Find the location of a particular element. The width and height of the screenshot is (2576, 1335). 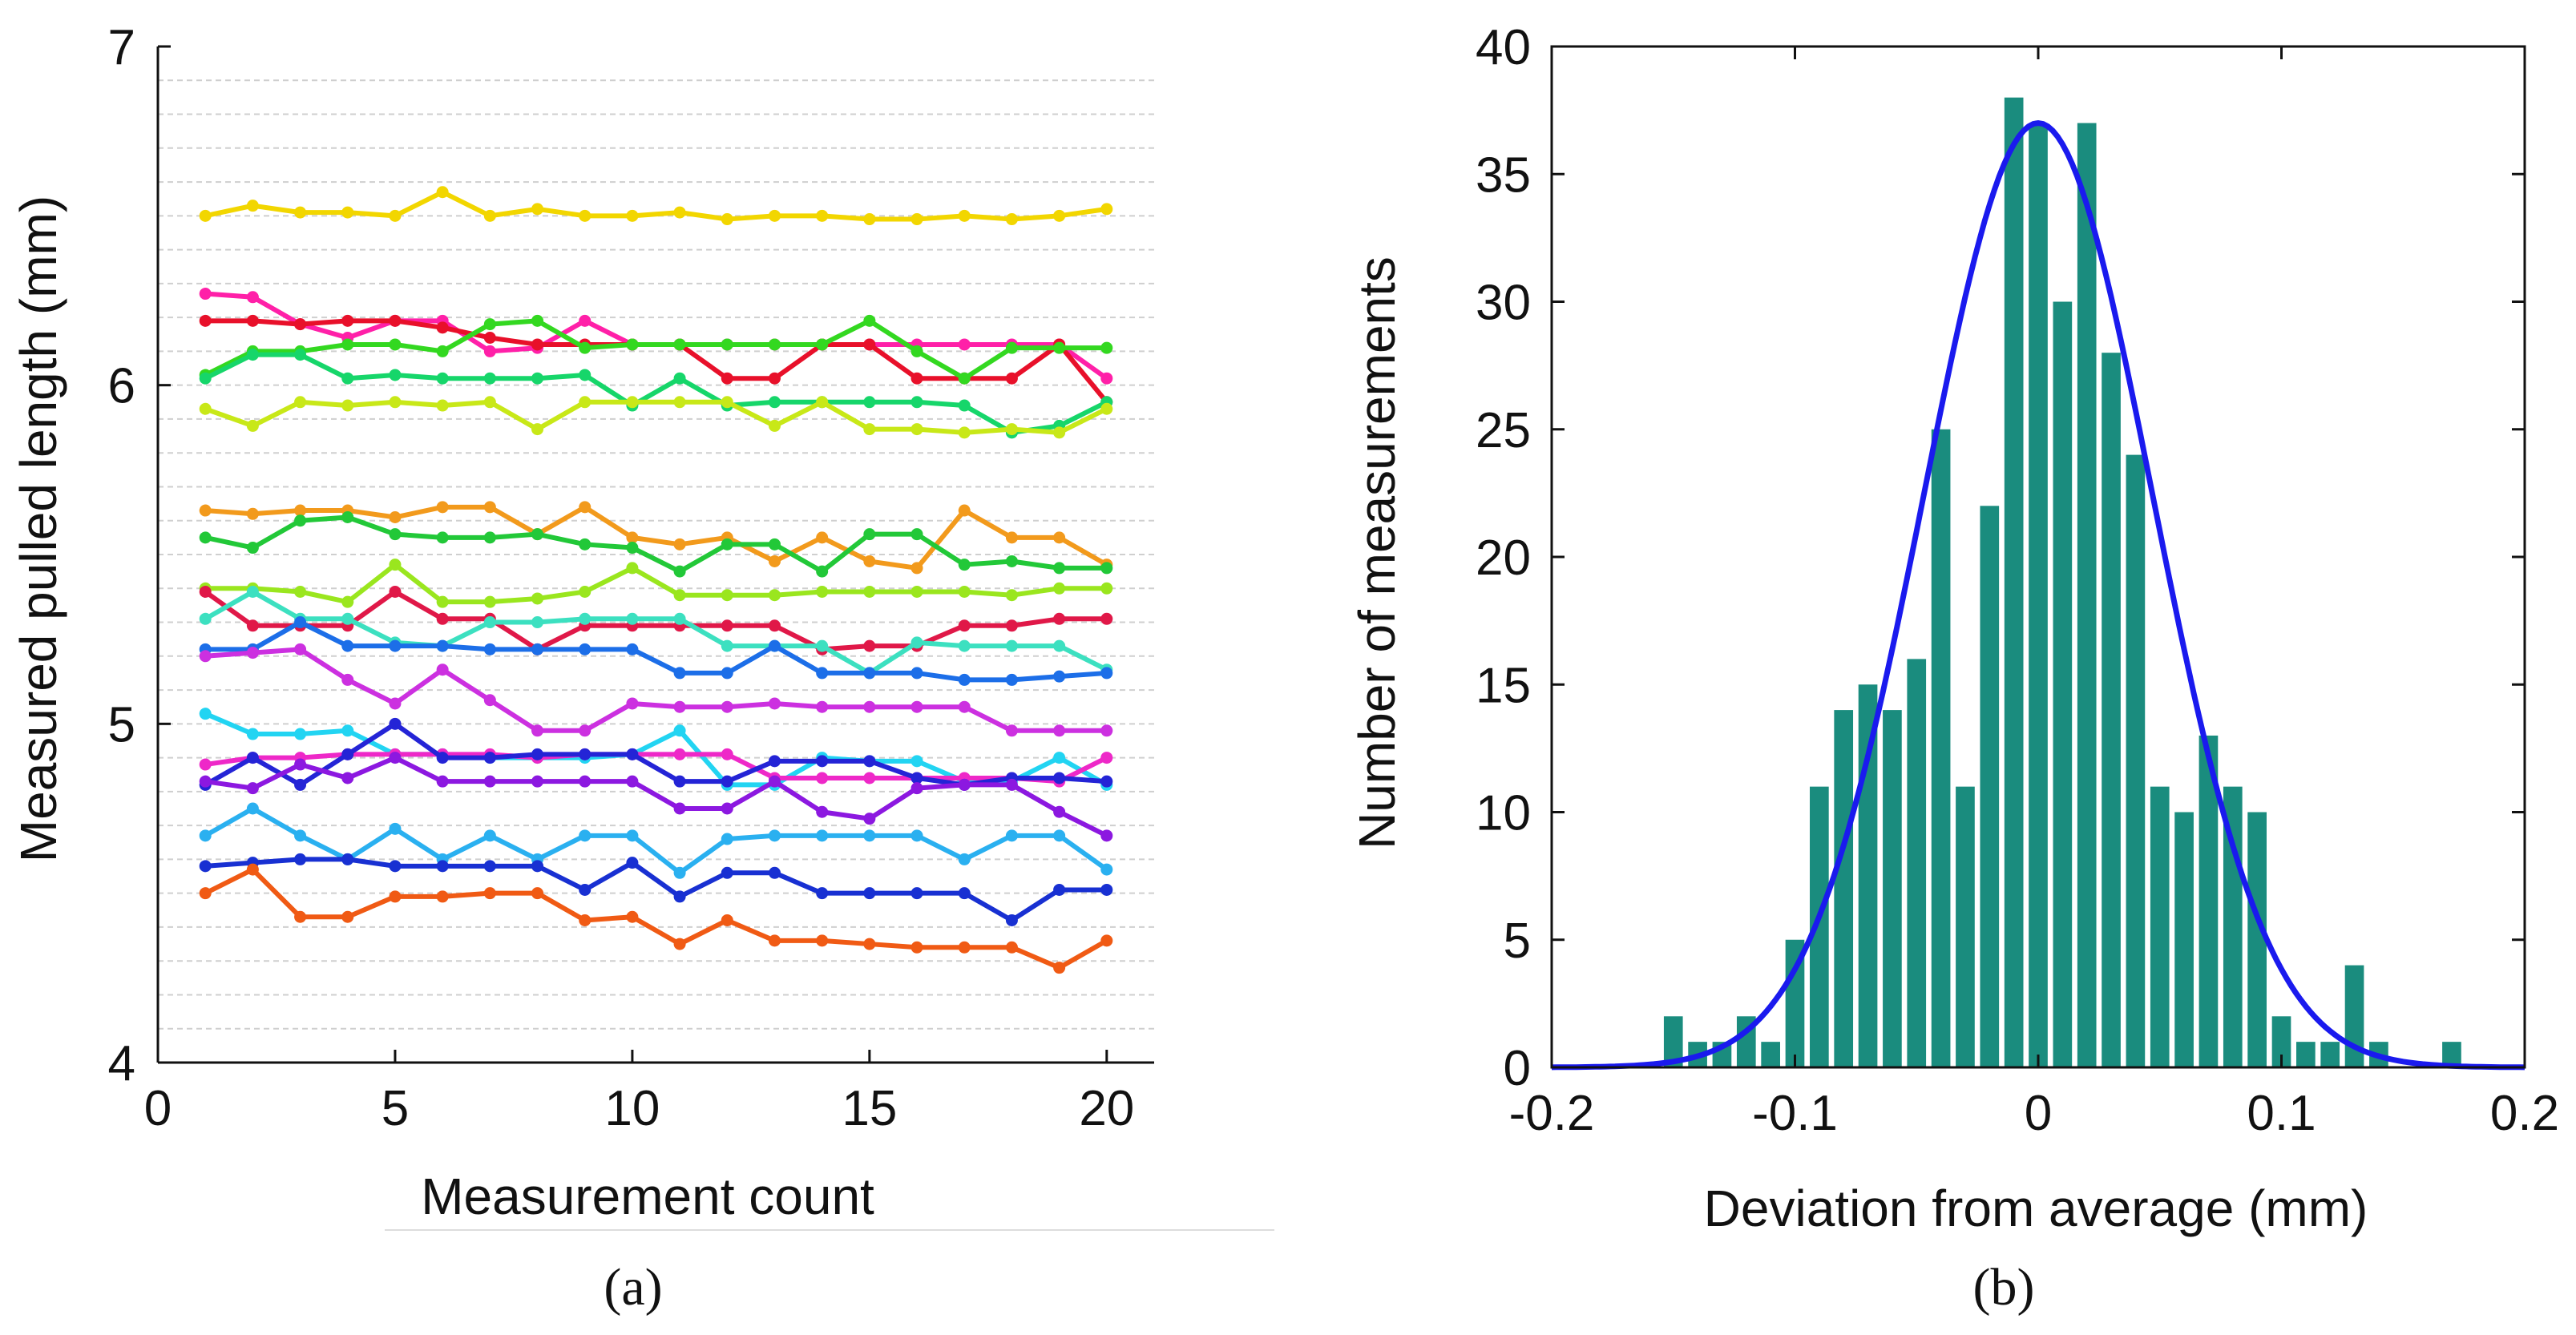

x-tick-label: 0.2 is located at coordinates (2525, 1113).